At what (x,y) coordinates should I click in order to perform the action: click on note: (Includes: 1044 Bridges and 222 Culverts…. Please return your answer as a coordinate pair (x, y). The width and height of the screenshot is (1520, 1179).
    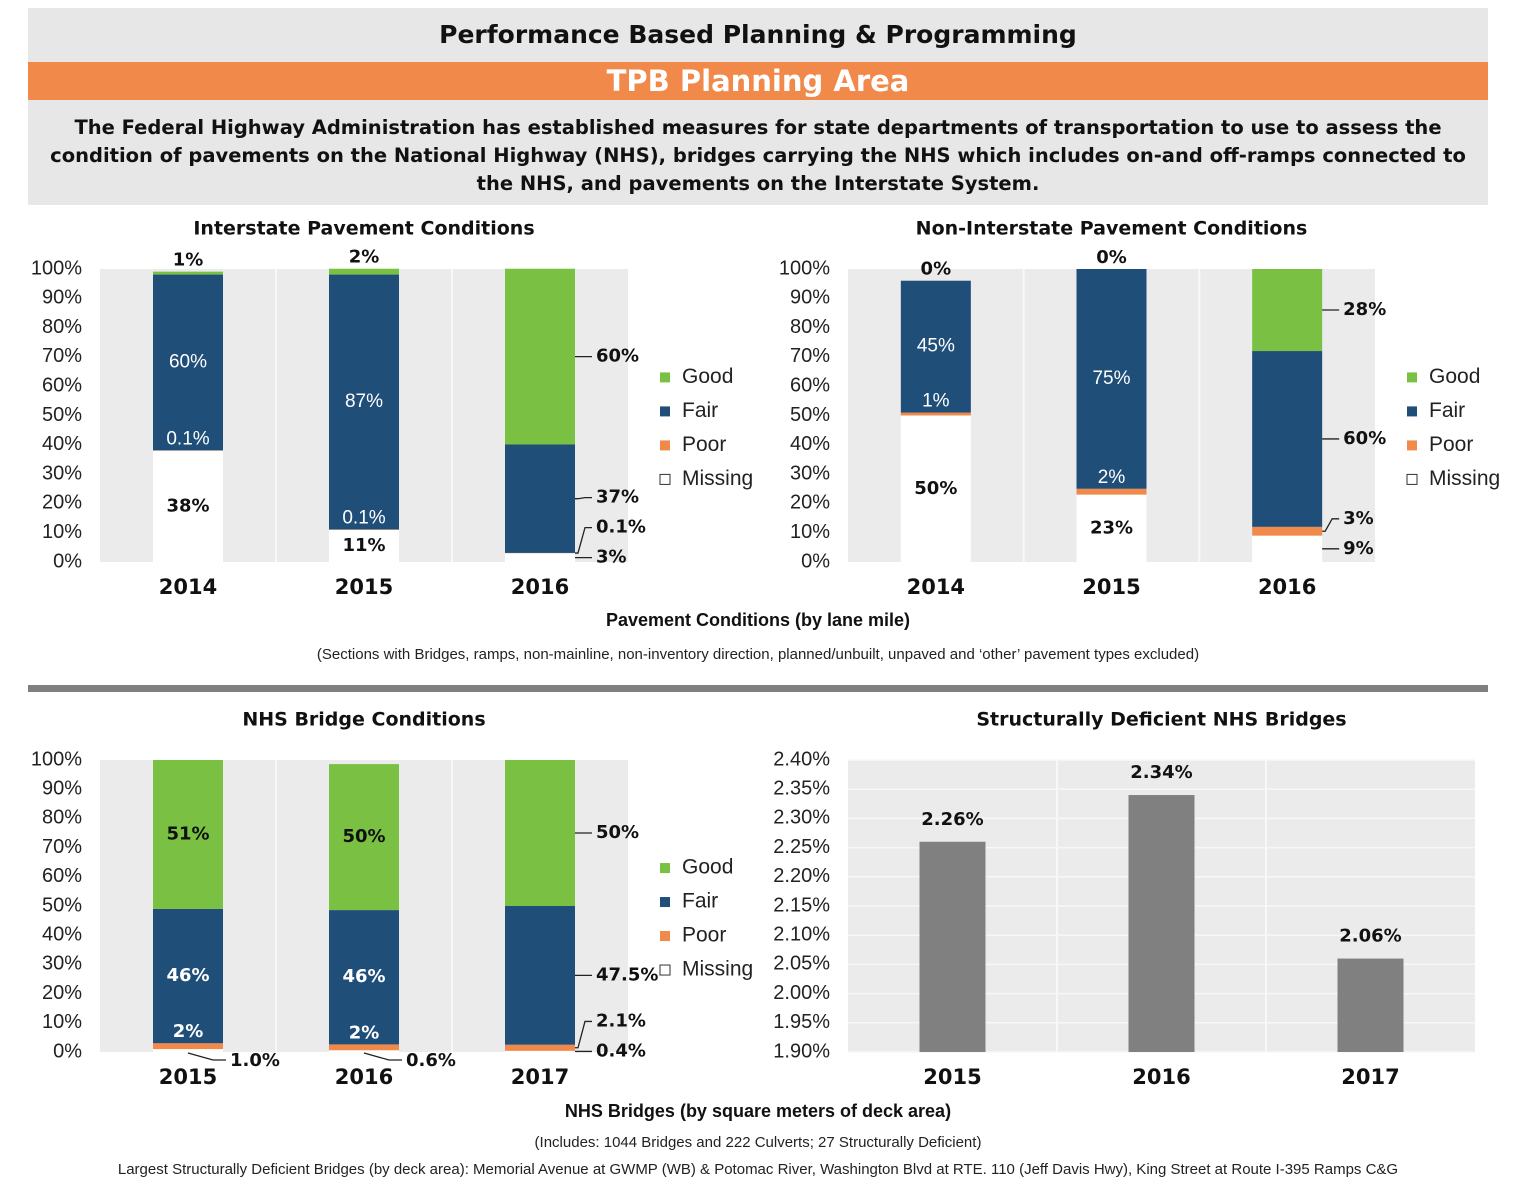
    Looking at the image, I should click on (758, 1142).